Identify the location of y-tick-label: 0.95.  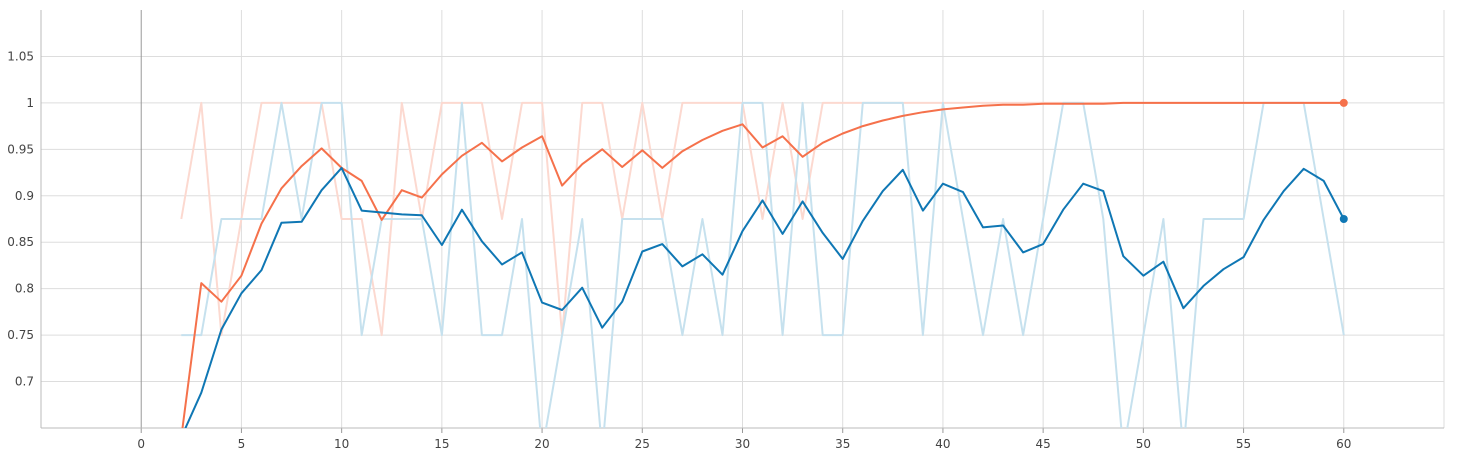
(20, 149).